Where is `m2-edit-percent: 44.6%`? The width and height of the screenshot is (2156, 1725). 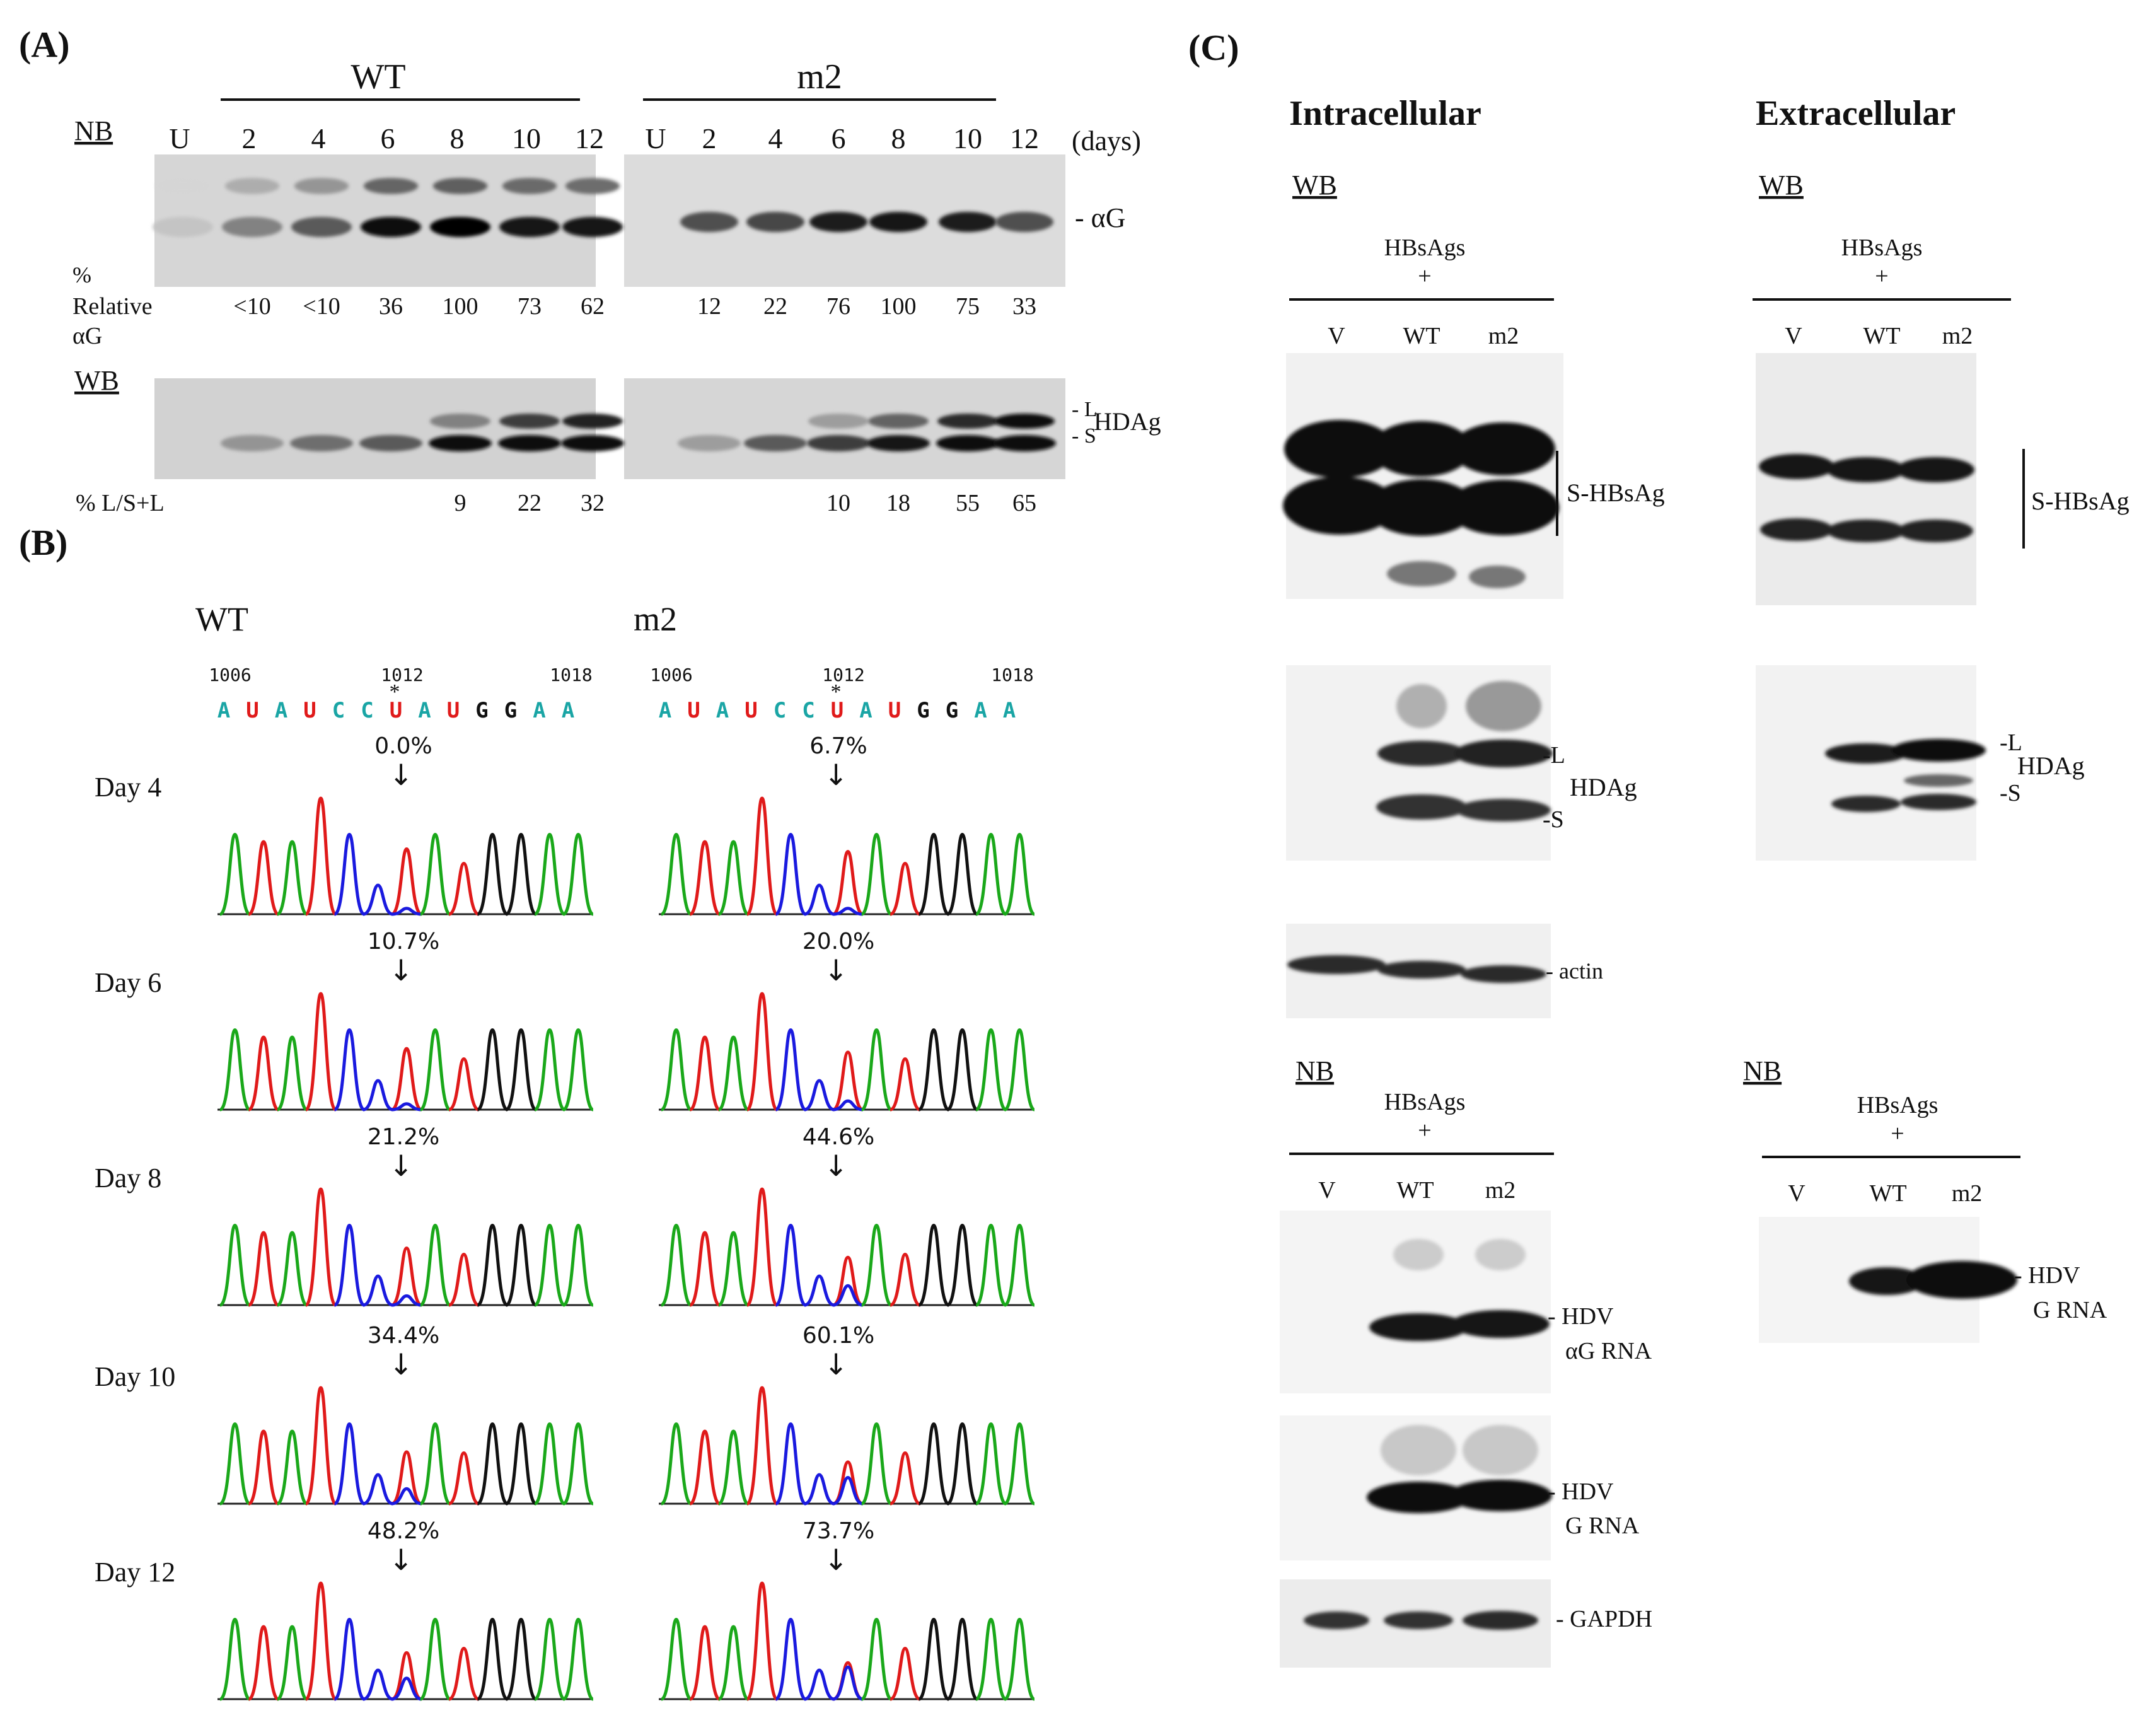 m2-edit-percent: 44.6% is located at coordinates (838, 1137).